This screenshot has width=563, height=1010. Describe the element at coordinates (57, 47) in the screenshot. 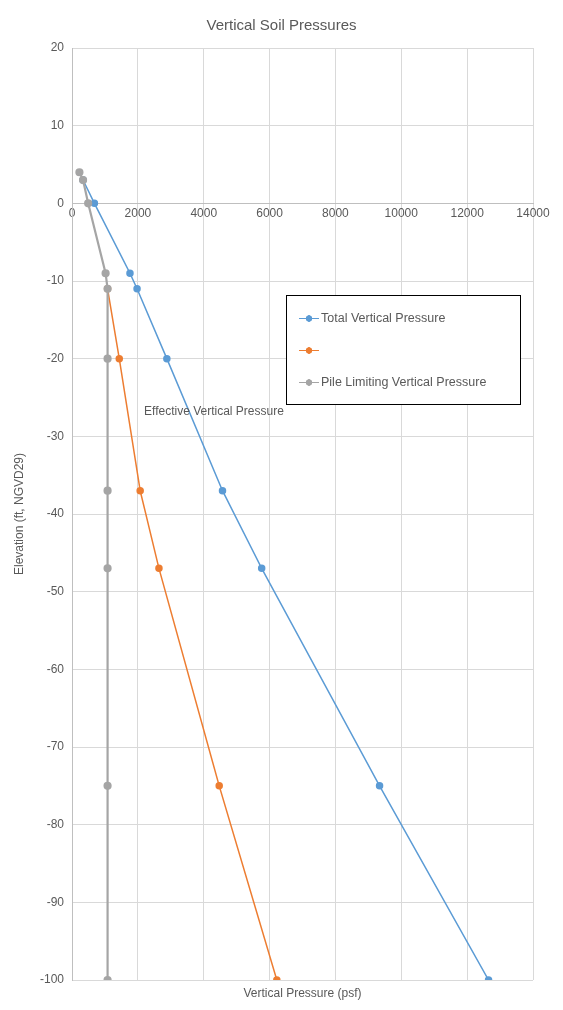

I see `y-tick-label: 20` at that location.